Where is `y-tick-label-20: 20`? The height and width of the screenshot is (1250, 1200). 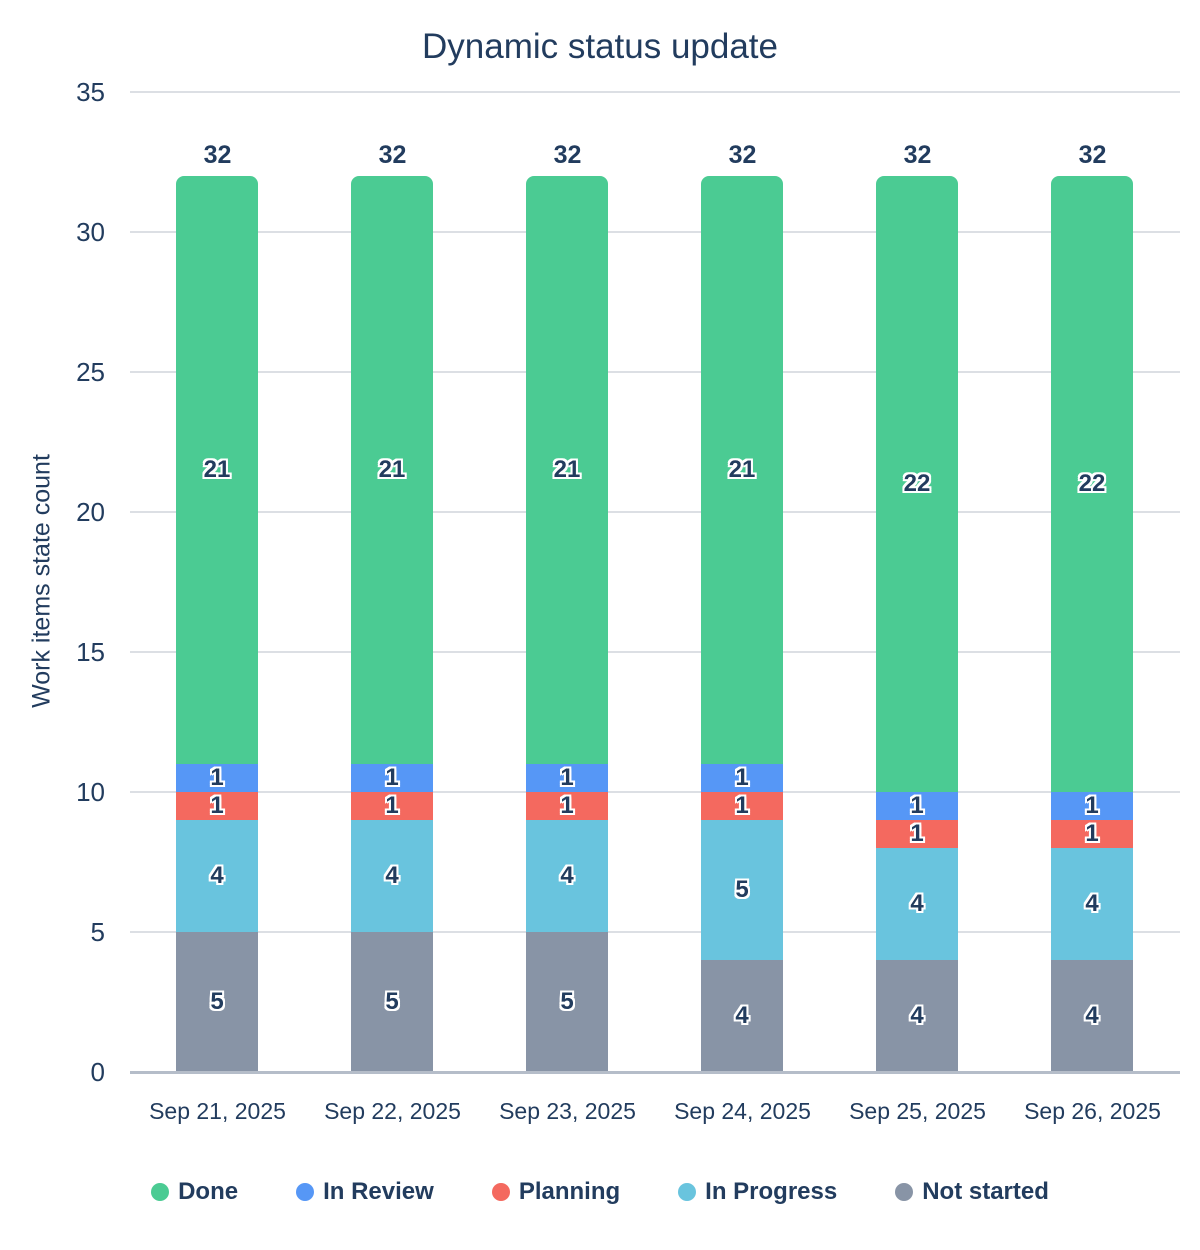 y-tick-label-20: 20 is located at coordinates (90, 512).